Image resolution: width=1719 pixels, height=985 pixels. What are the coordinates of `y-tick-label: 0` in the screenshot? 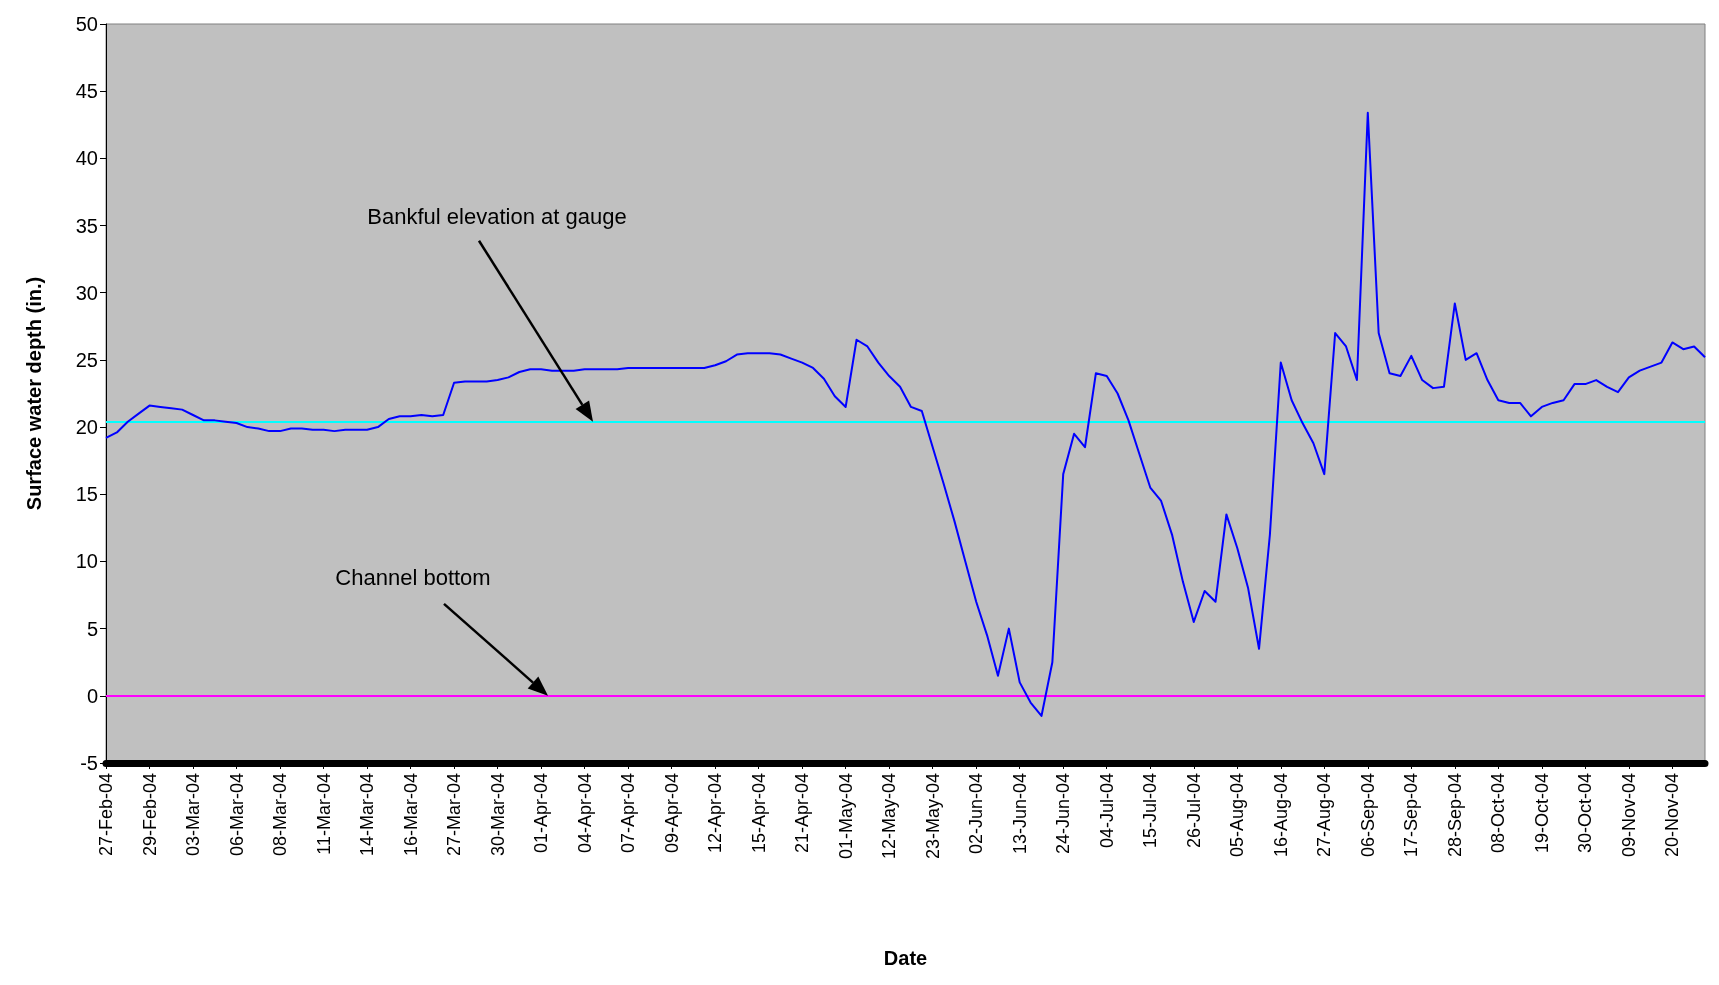 It's located at (92, 695).